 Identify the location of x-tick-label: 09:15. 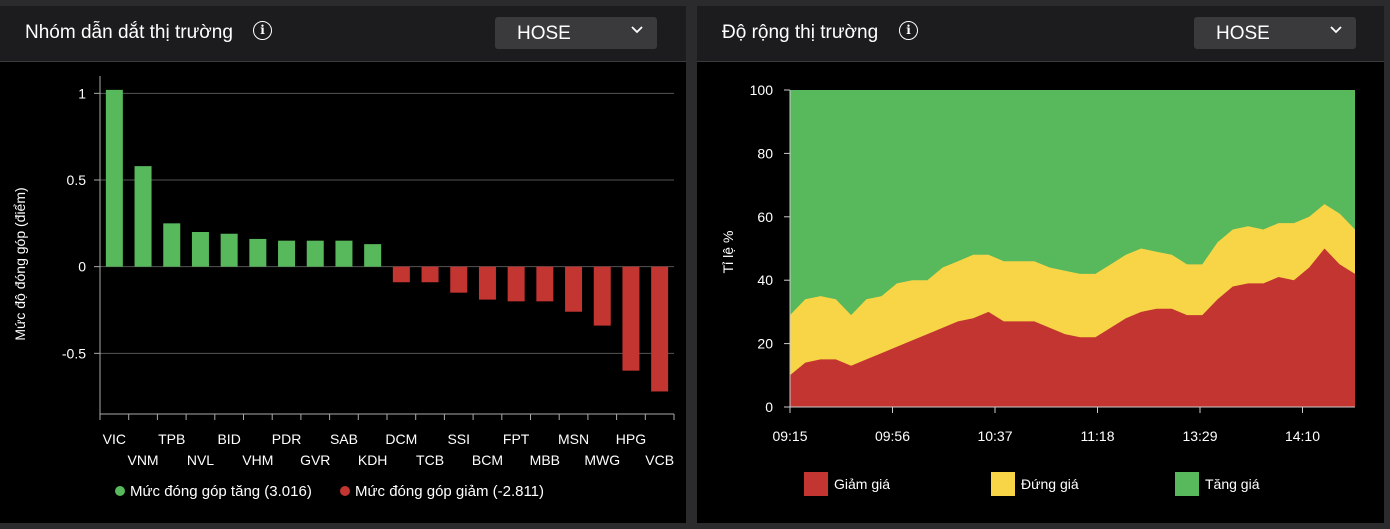
(789, 436).